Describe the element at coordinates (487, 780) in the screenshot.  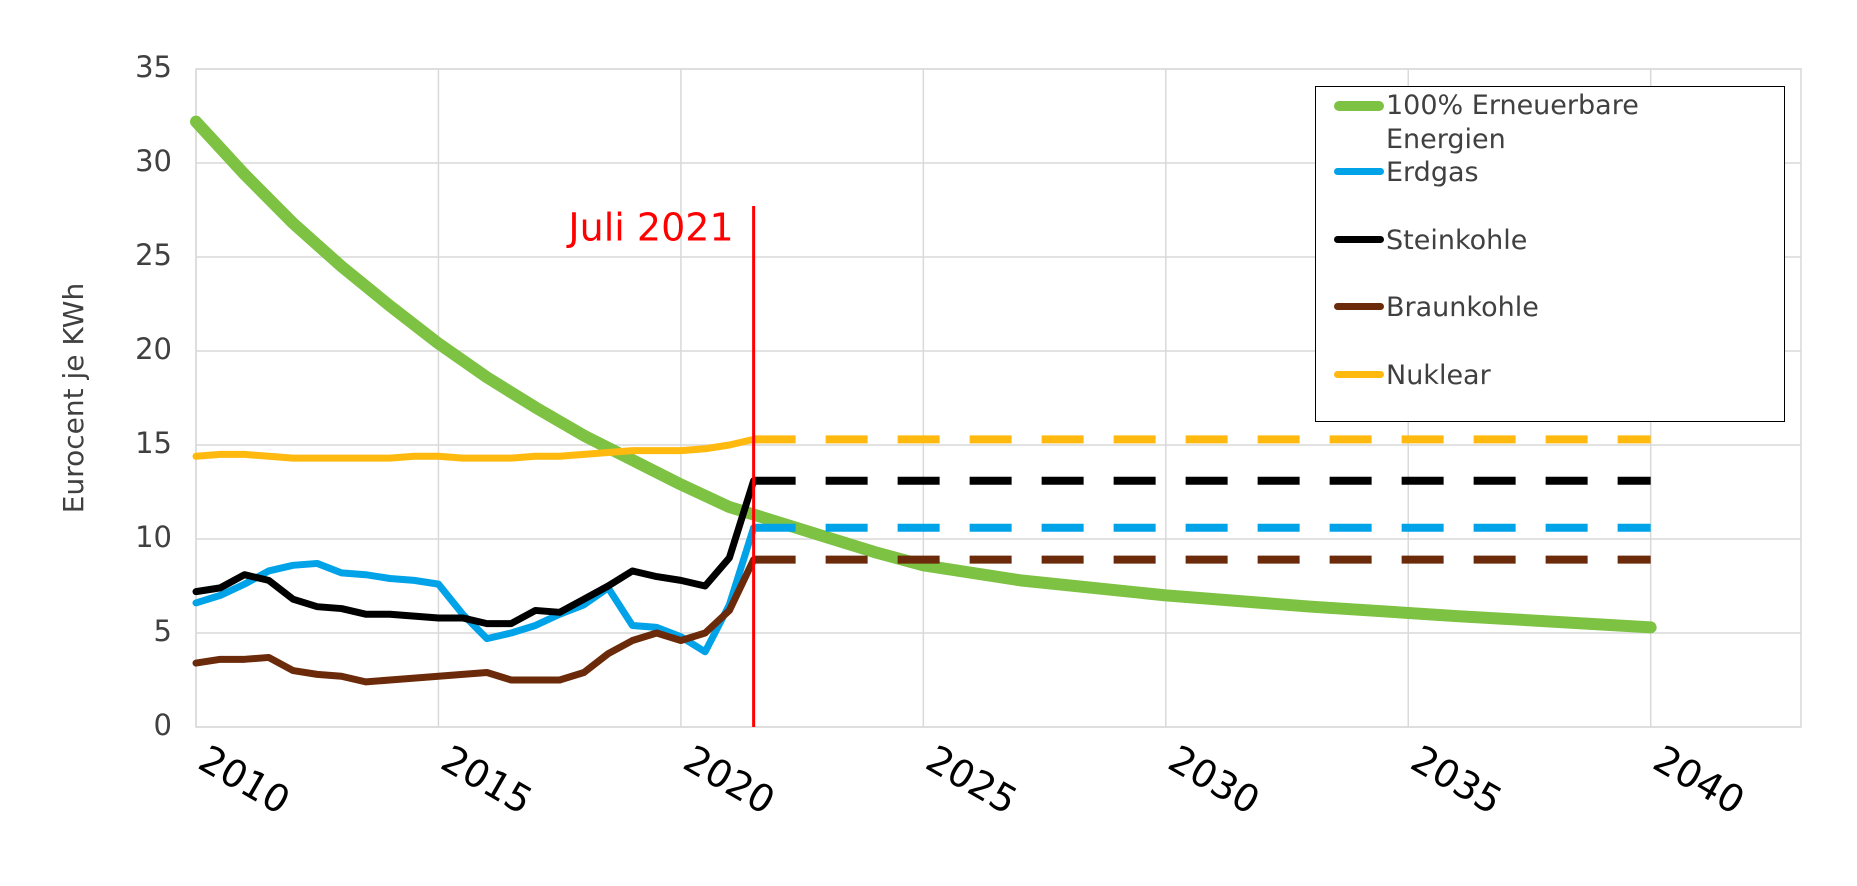
I see `x-tick-label: 2015` at that location.